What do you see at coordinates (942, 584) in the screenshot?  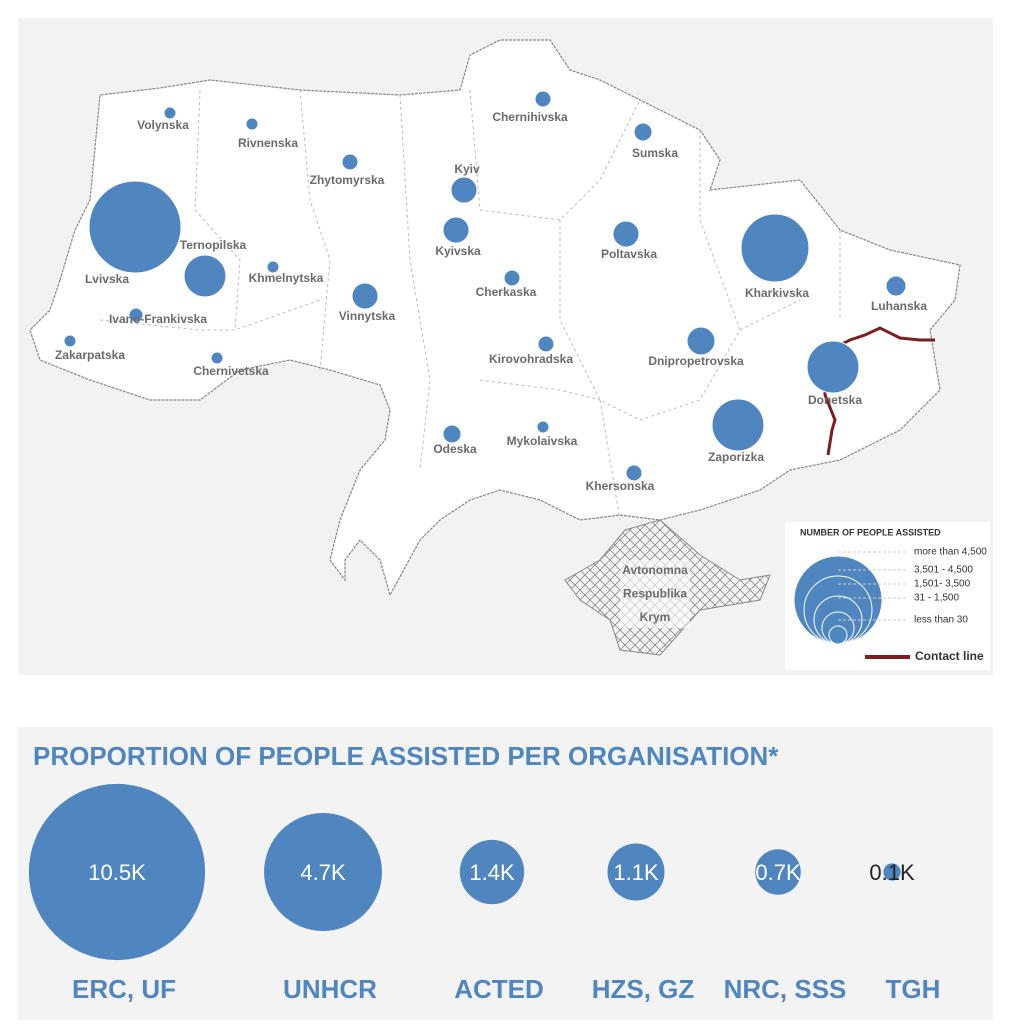 I see `legend-item: 1,501- 3,500` at bounding box center [942, 584].